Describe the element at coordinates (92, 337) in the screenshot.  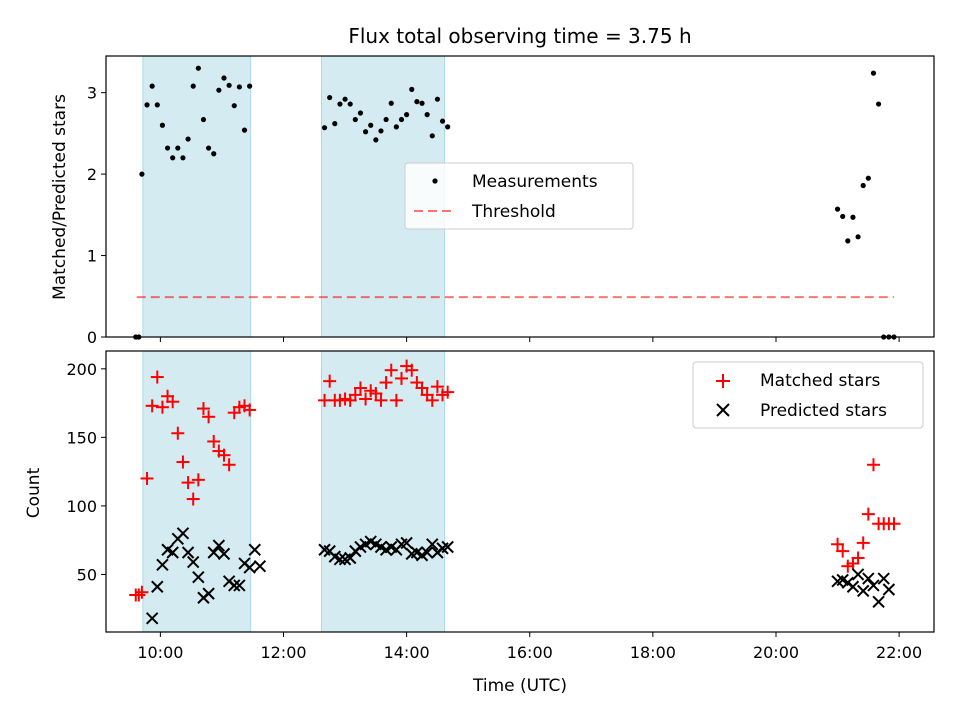
I see `top-y-tick-label: 0` at that location.